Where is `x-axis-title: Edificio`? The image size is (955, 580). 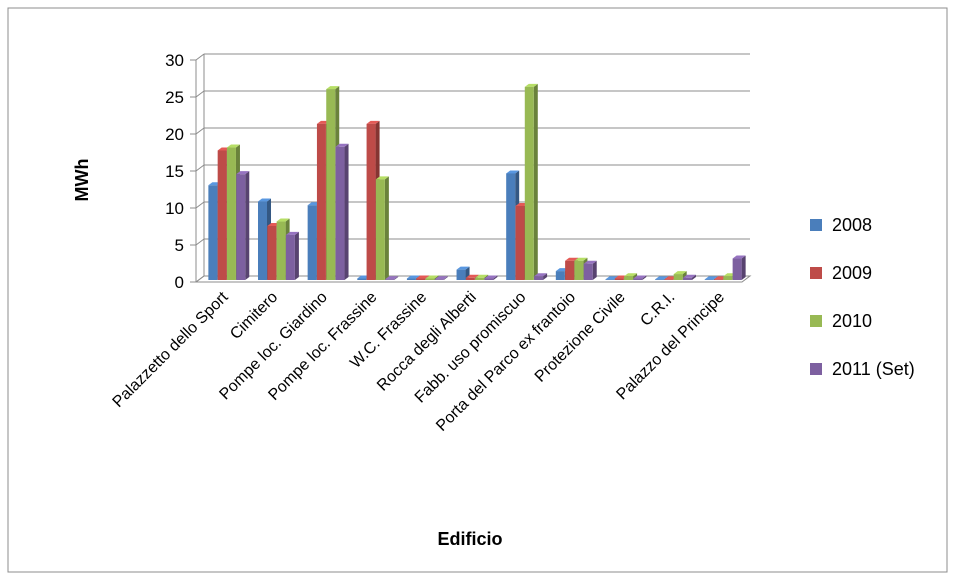
x-axis-title: Edificio is located at coordinates (469, 539).